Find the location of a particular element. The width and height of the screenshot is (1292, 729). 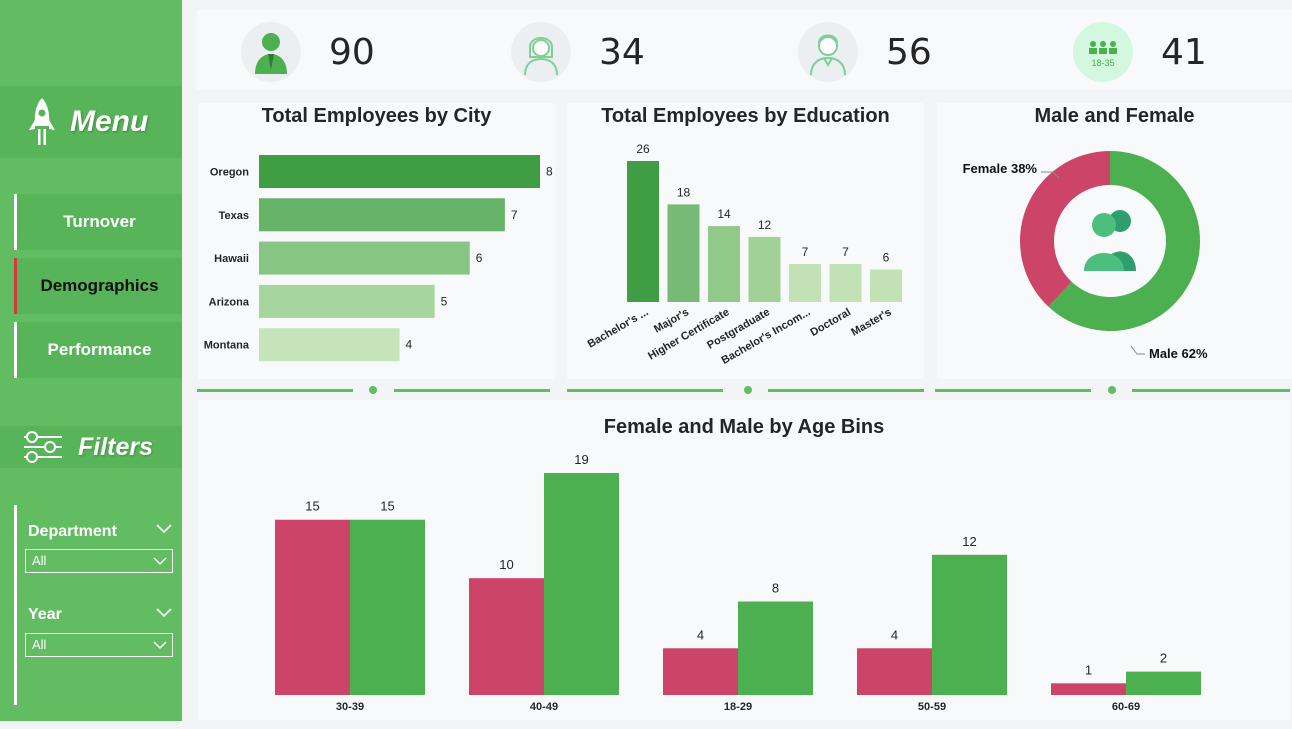

education-data-label: 18 is located at coordinates (684, 192).